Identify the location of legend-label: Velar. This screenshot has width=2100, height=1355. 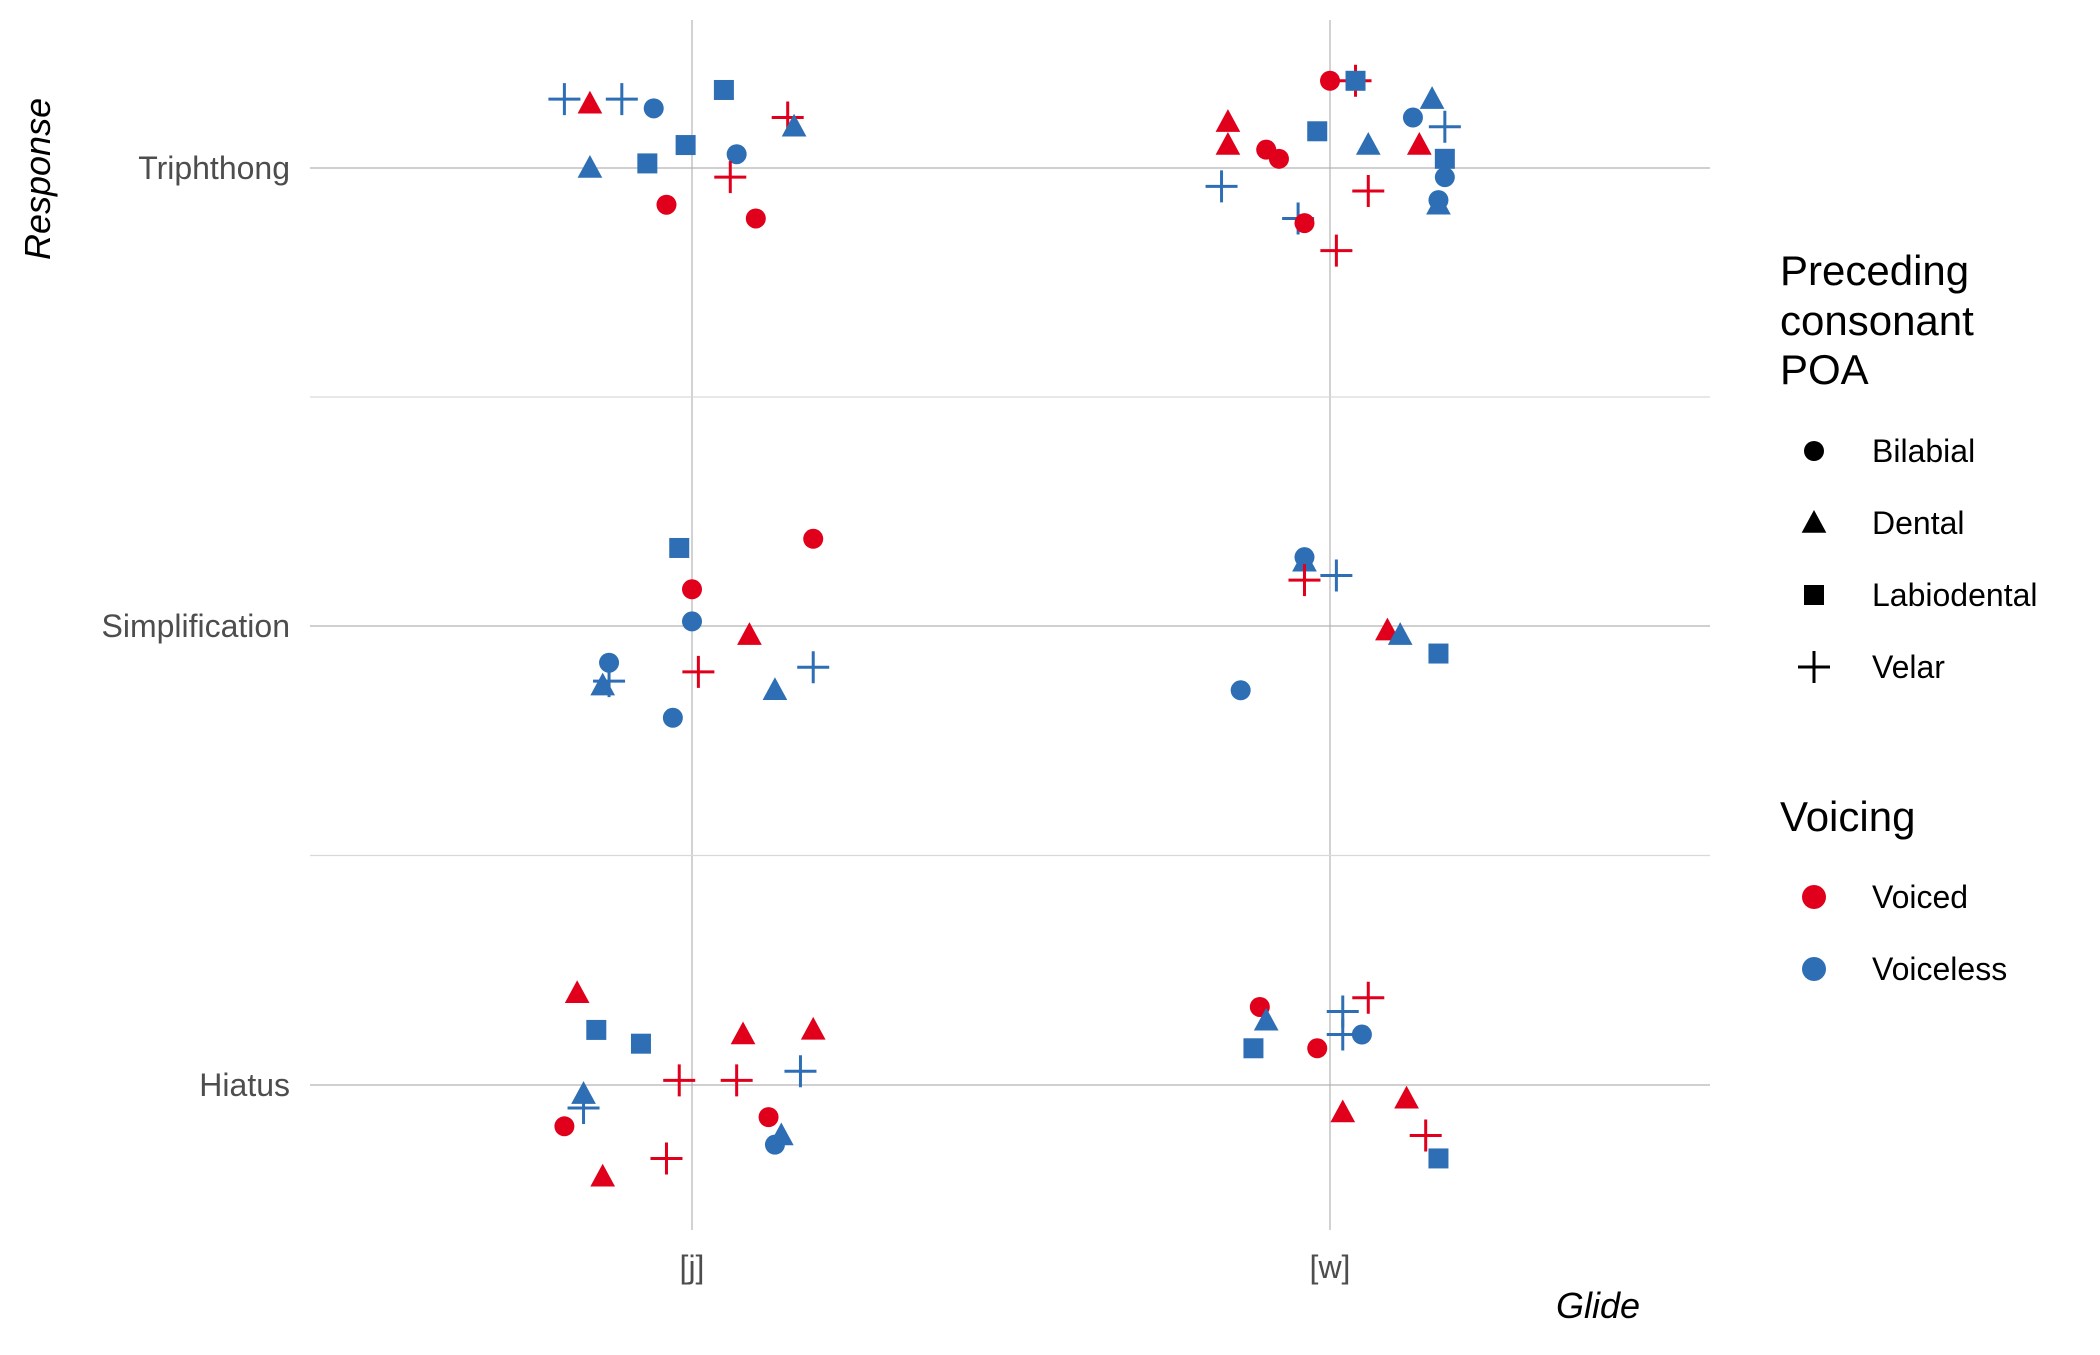
(1908, 667).